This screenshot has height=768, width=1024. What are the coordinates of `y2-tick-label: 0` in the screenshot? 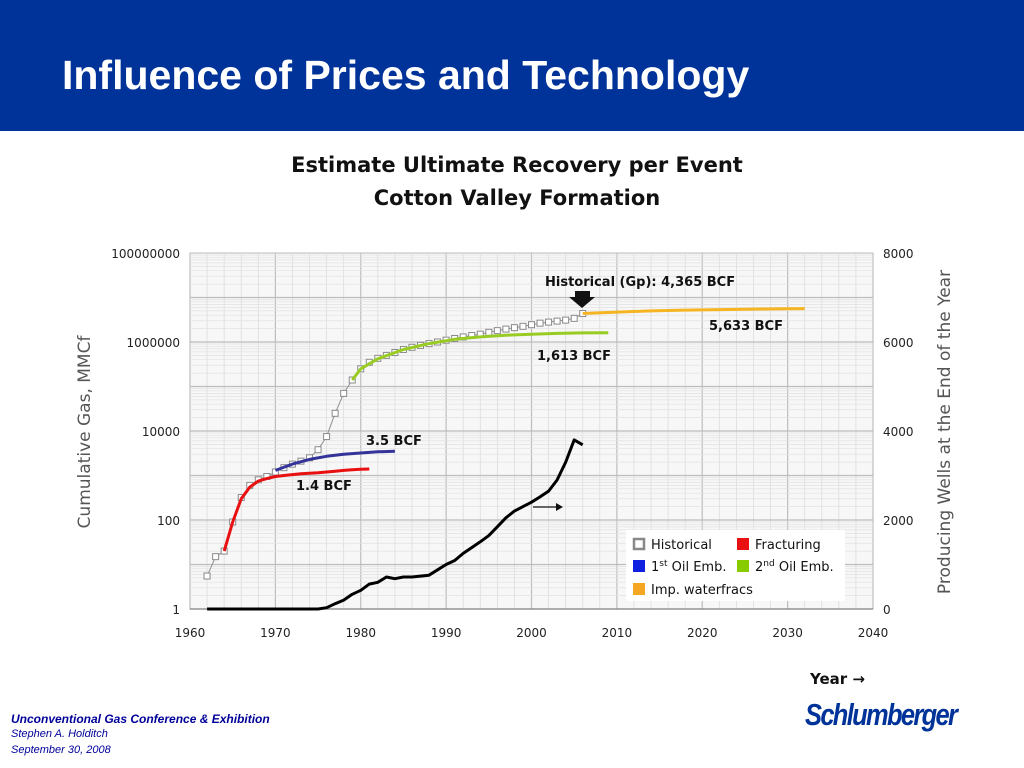 It's located at (887, 610).